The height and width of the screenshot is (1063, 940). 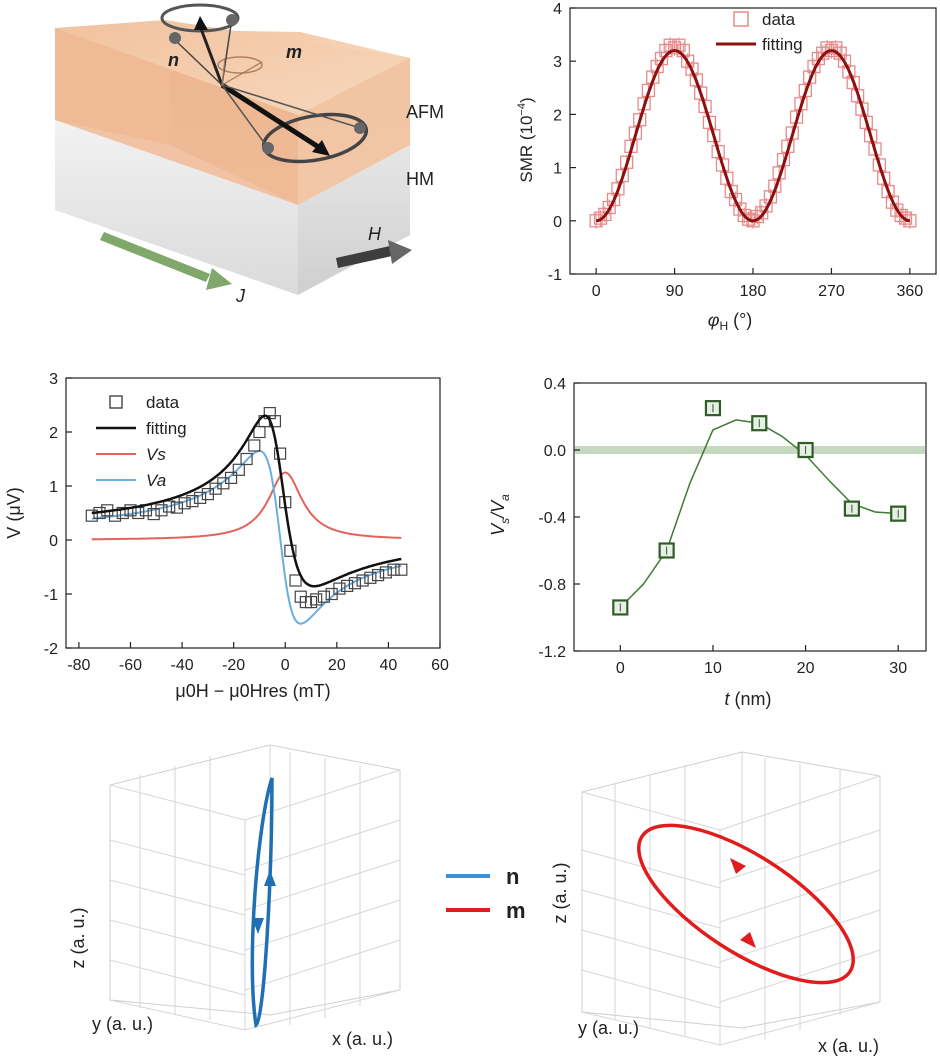 What do you see at coordinates (512, 876) in the screenshot?
I see `legend-n-label: n` at bounding box center [512, 876].